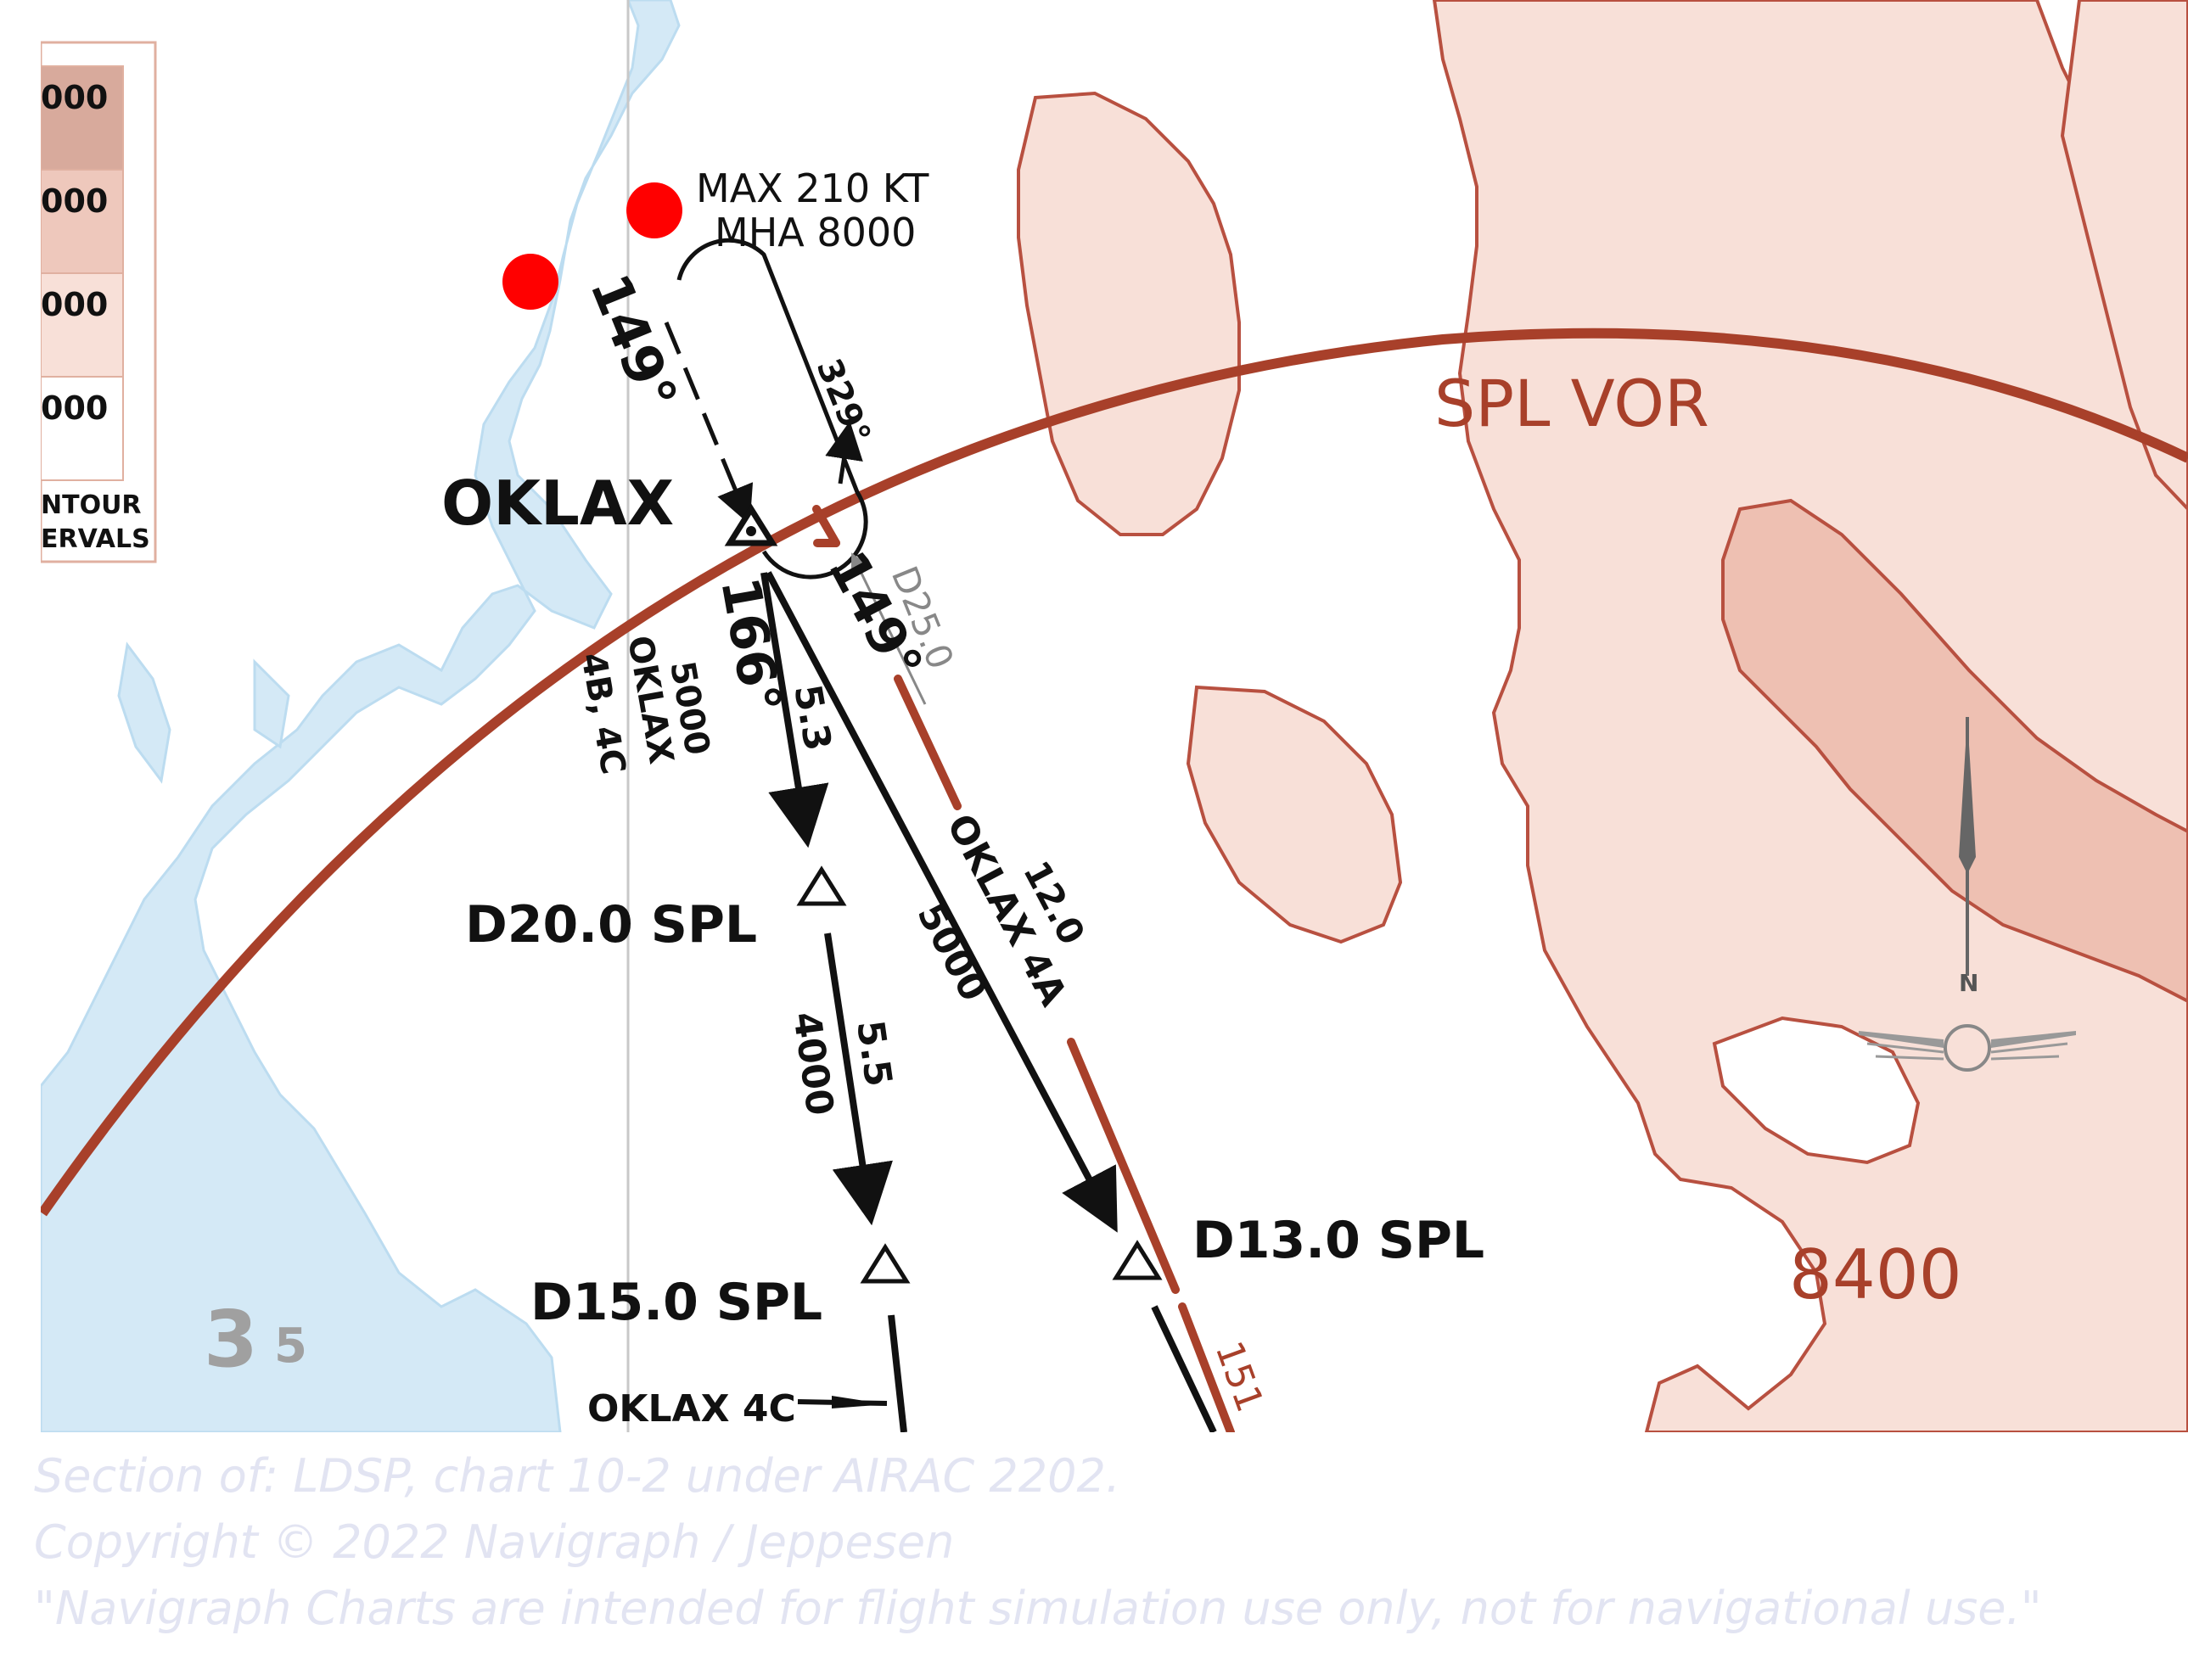  What do you see at coordinates (815, 233) in the screenshot?
I see `holding-mha: MHA 8000` at bounding box center [815, 233].